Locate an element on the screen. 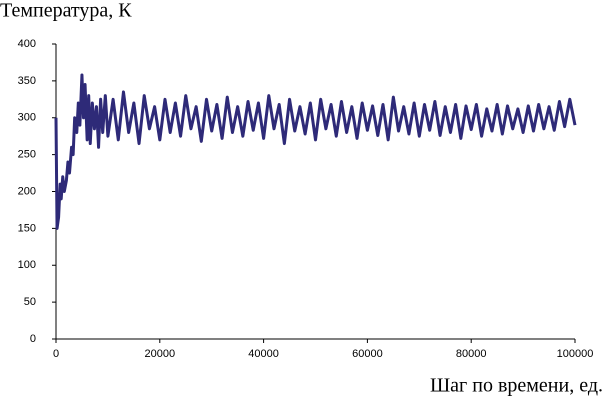 This screenshot has height=404, width=605. y-tick-label: 250 is located at coordinates (27, 155).